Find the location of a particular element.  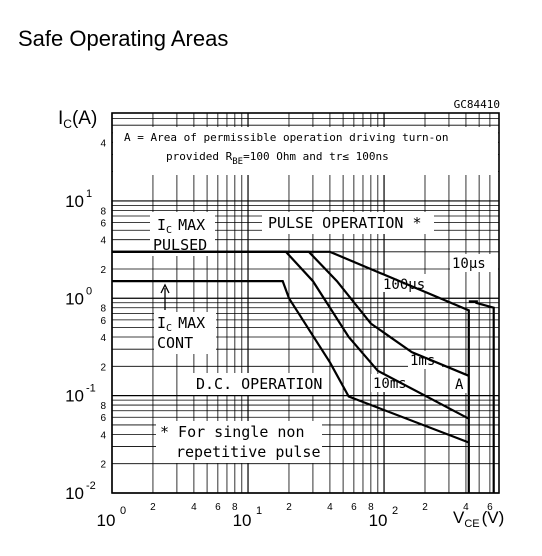

curve-label-100us: 100μs is located at coordinates (404, 285).